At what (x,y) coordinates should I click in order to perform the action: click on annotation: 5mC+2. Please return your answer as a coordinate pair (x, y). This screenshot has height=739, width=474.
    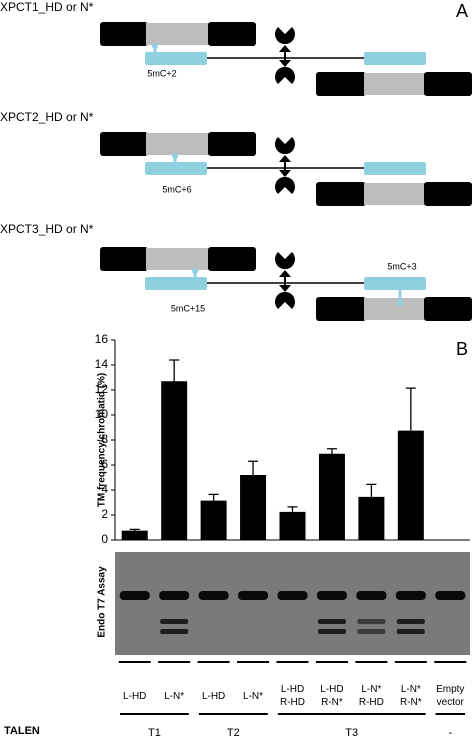
    Looking at the image, I should click on (161, 73).